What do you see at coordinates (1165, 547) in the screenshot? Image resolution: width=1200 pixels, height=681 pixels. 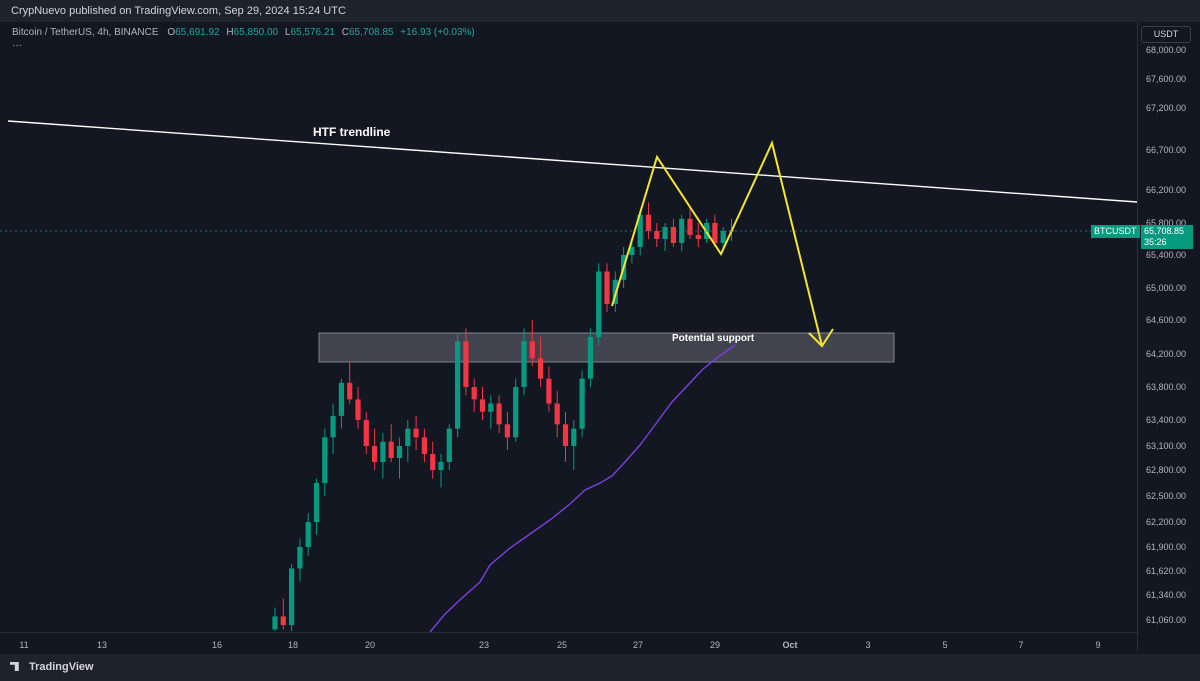 I see `price-tick-label: 61,900.00` at bounding box center [1165, 547].